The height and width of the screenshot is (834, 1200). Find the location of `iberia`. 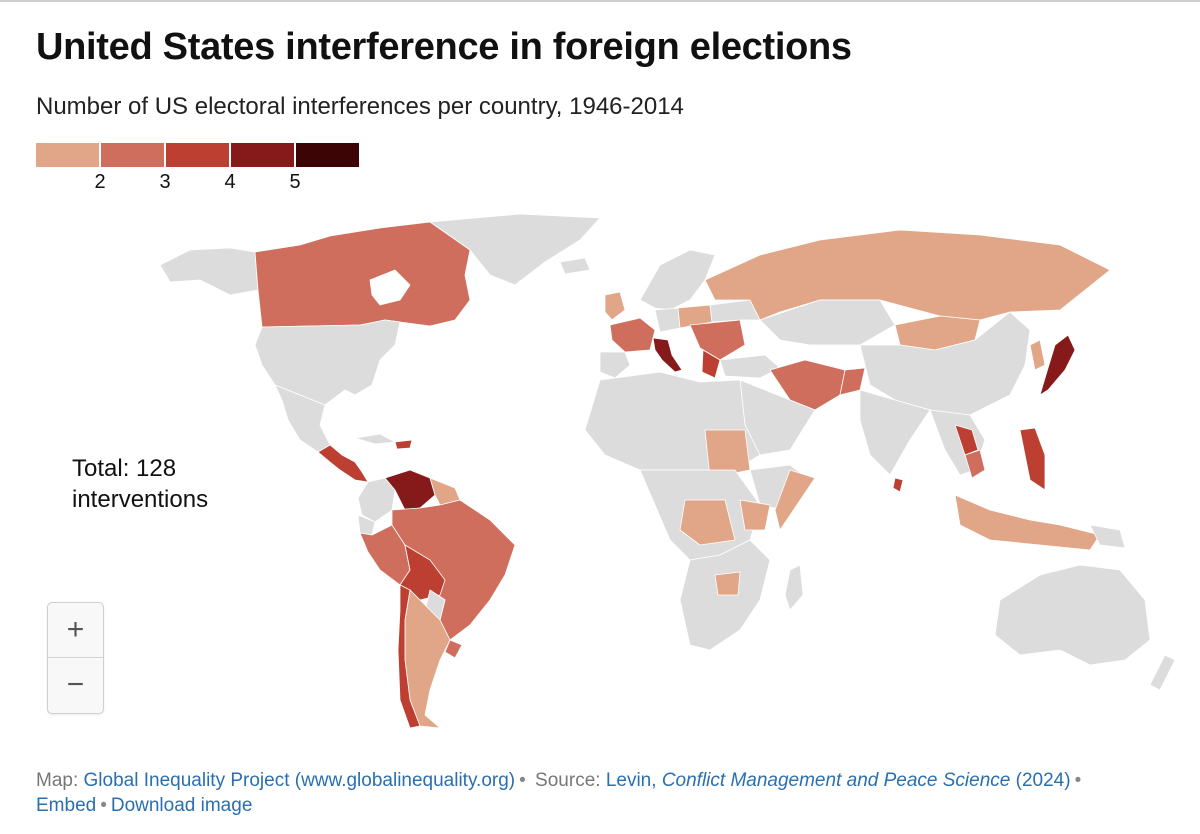

iberia is located at coordinates (615, 365).